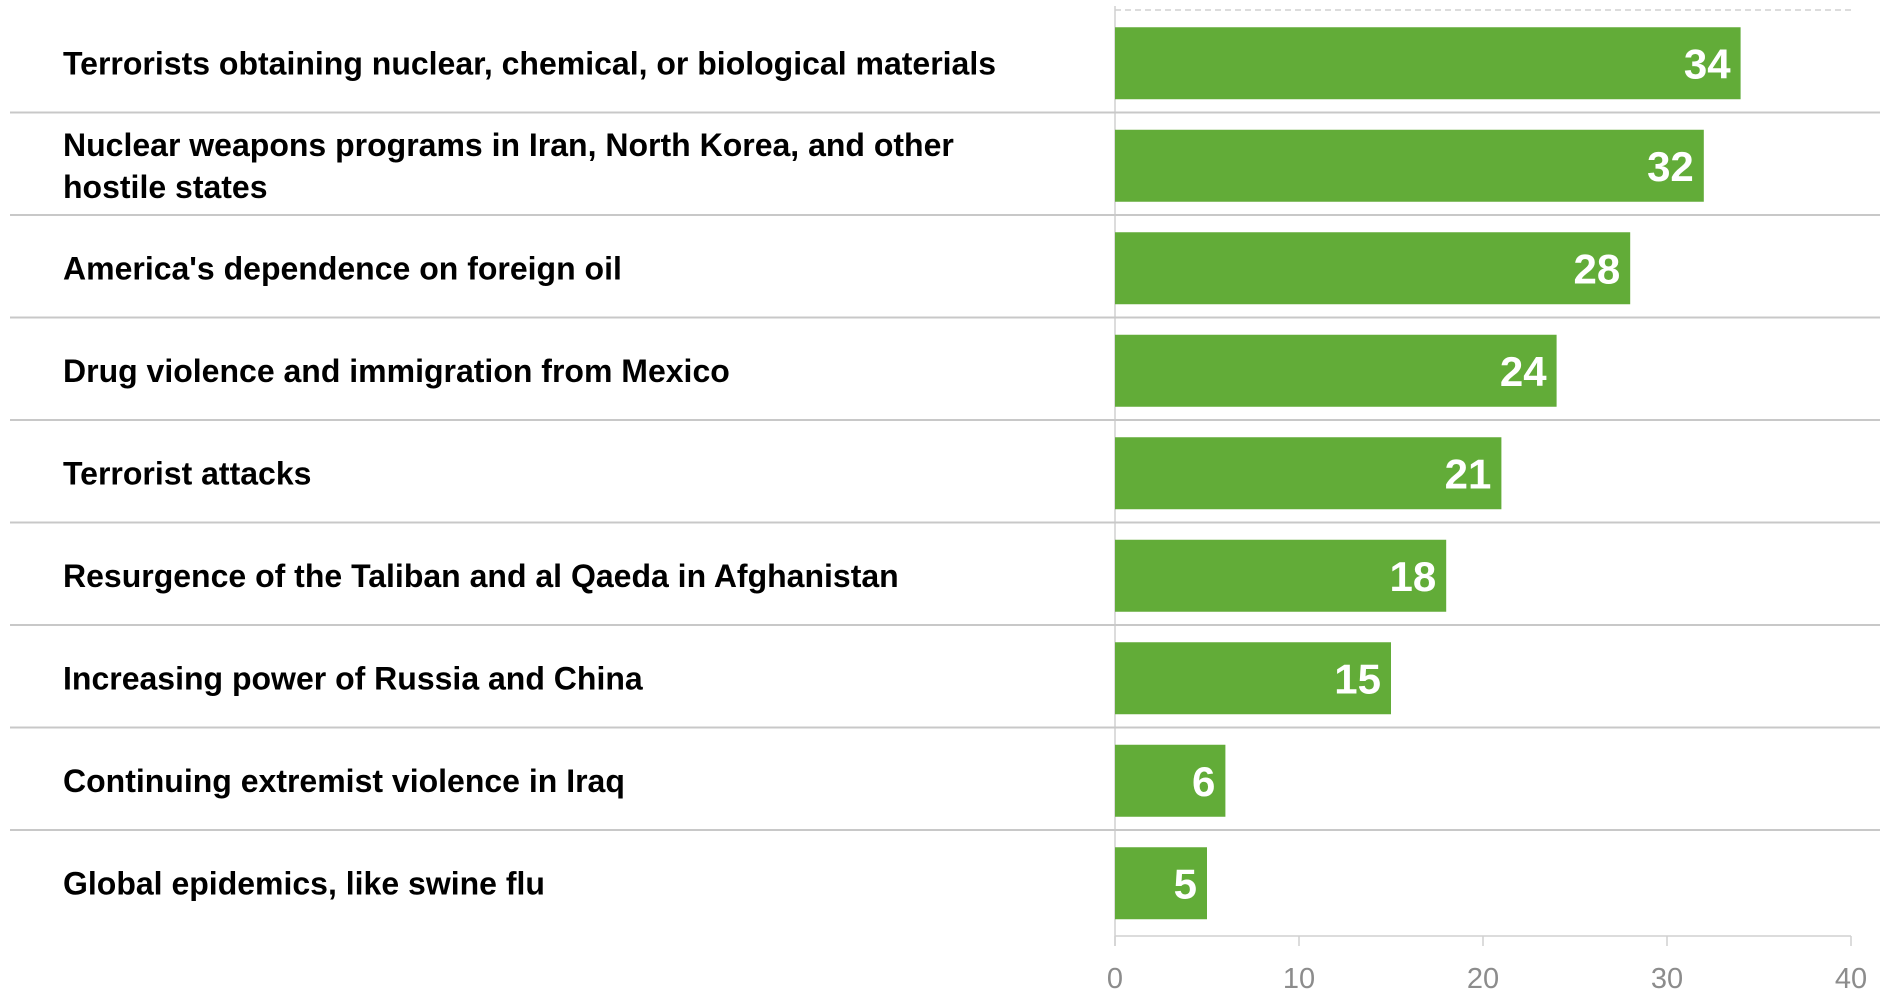 Image resolution: width=1890 pixels, height=992 pixels. I want to click on x-tick-label: 30, so click(1667, 977).